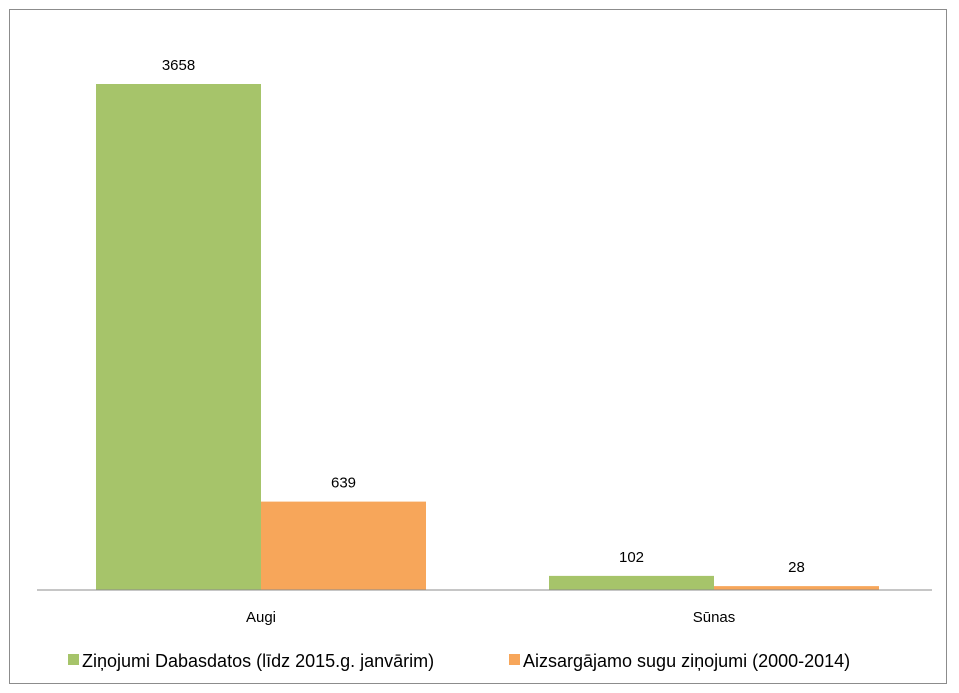 This screenshot has height=693, width=959. I want to click on data-label: 3658, so click(178, 65).